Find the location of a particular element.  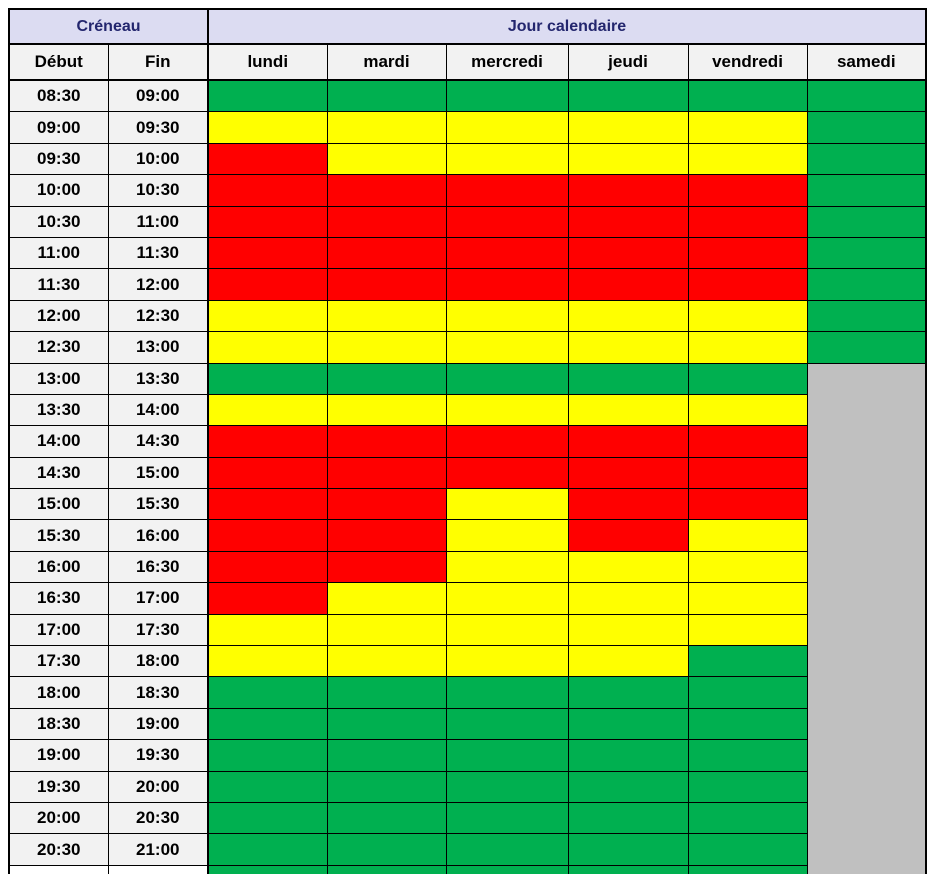

slot-cell-samedi-18:00 is located at coordinates (866, 692).